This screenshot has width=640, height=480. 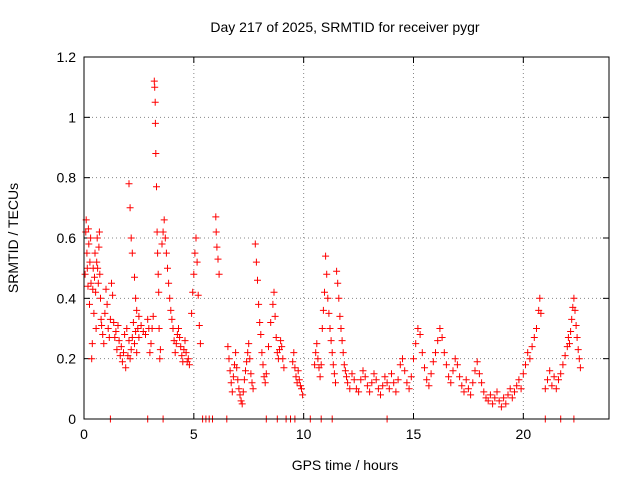 I want to click on x-tick-label: 0, so click(x=84, y=434).